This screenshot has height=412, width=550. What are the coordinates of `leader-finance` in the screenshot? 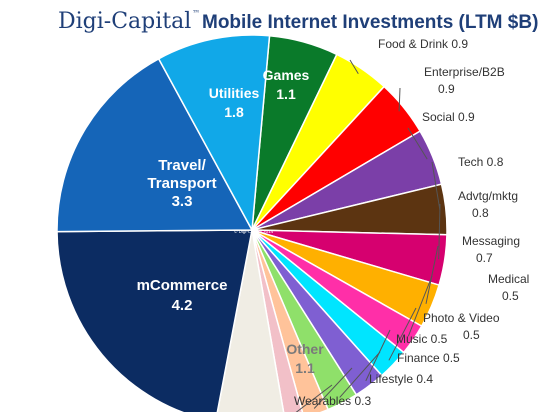 It's located at (360, 374).